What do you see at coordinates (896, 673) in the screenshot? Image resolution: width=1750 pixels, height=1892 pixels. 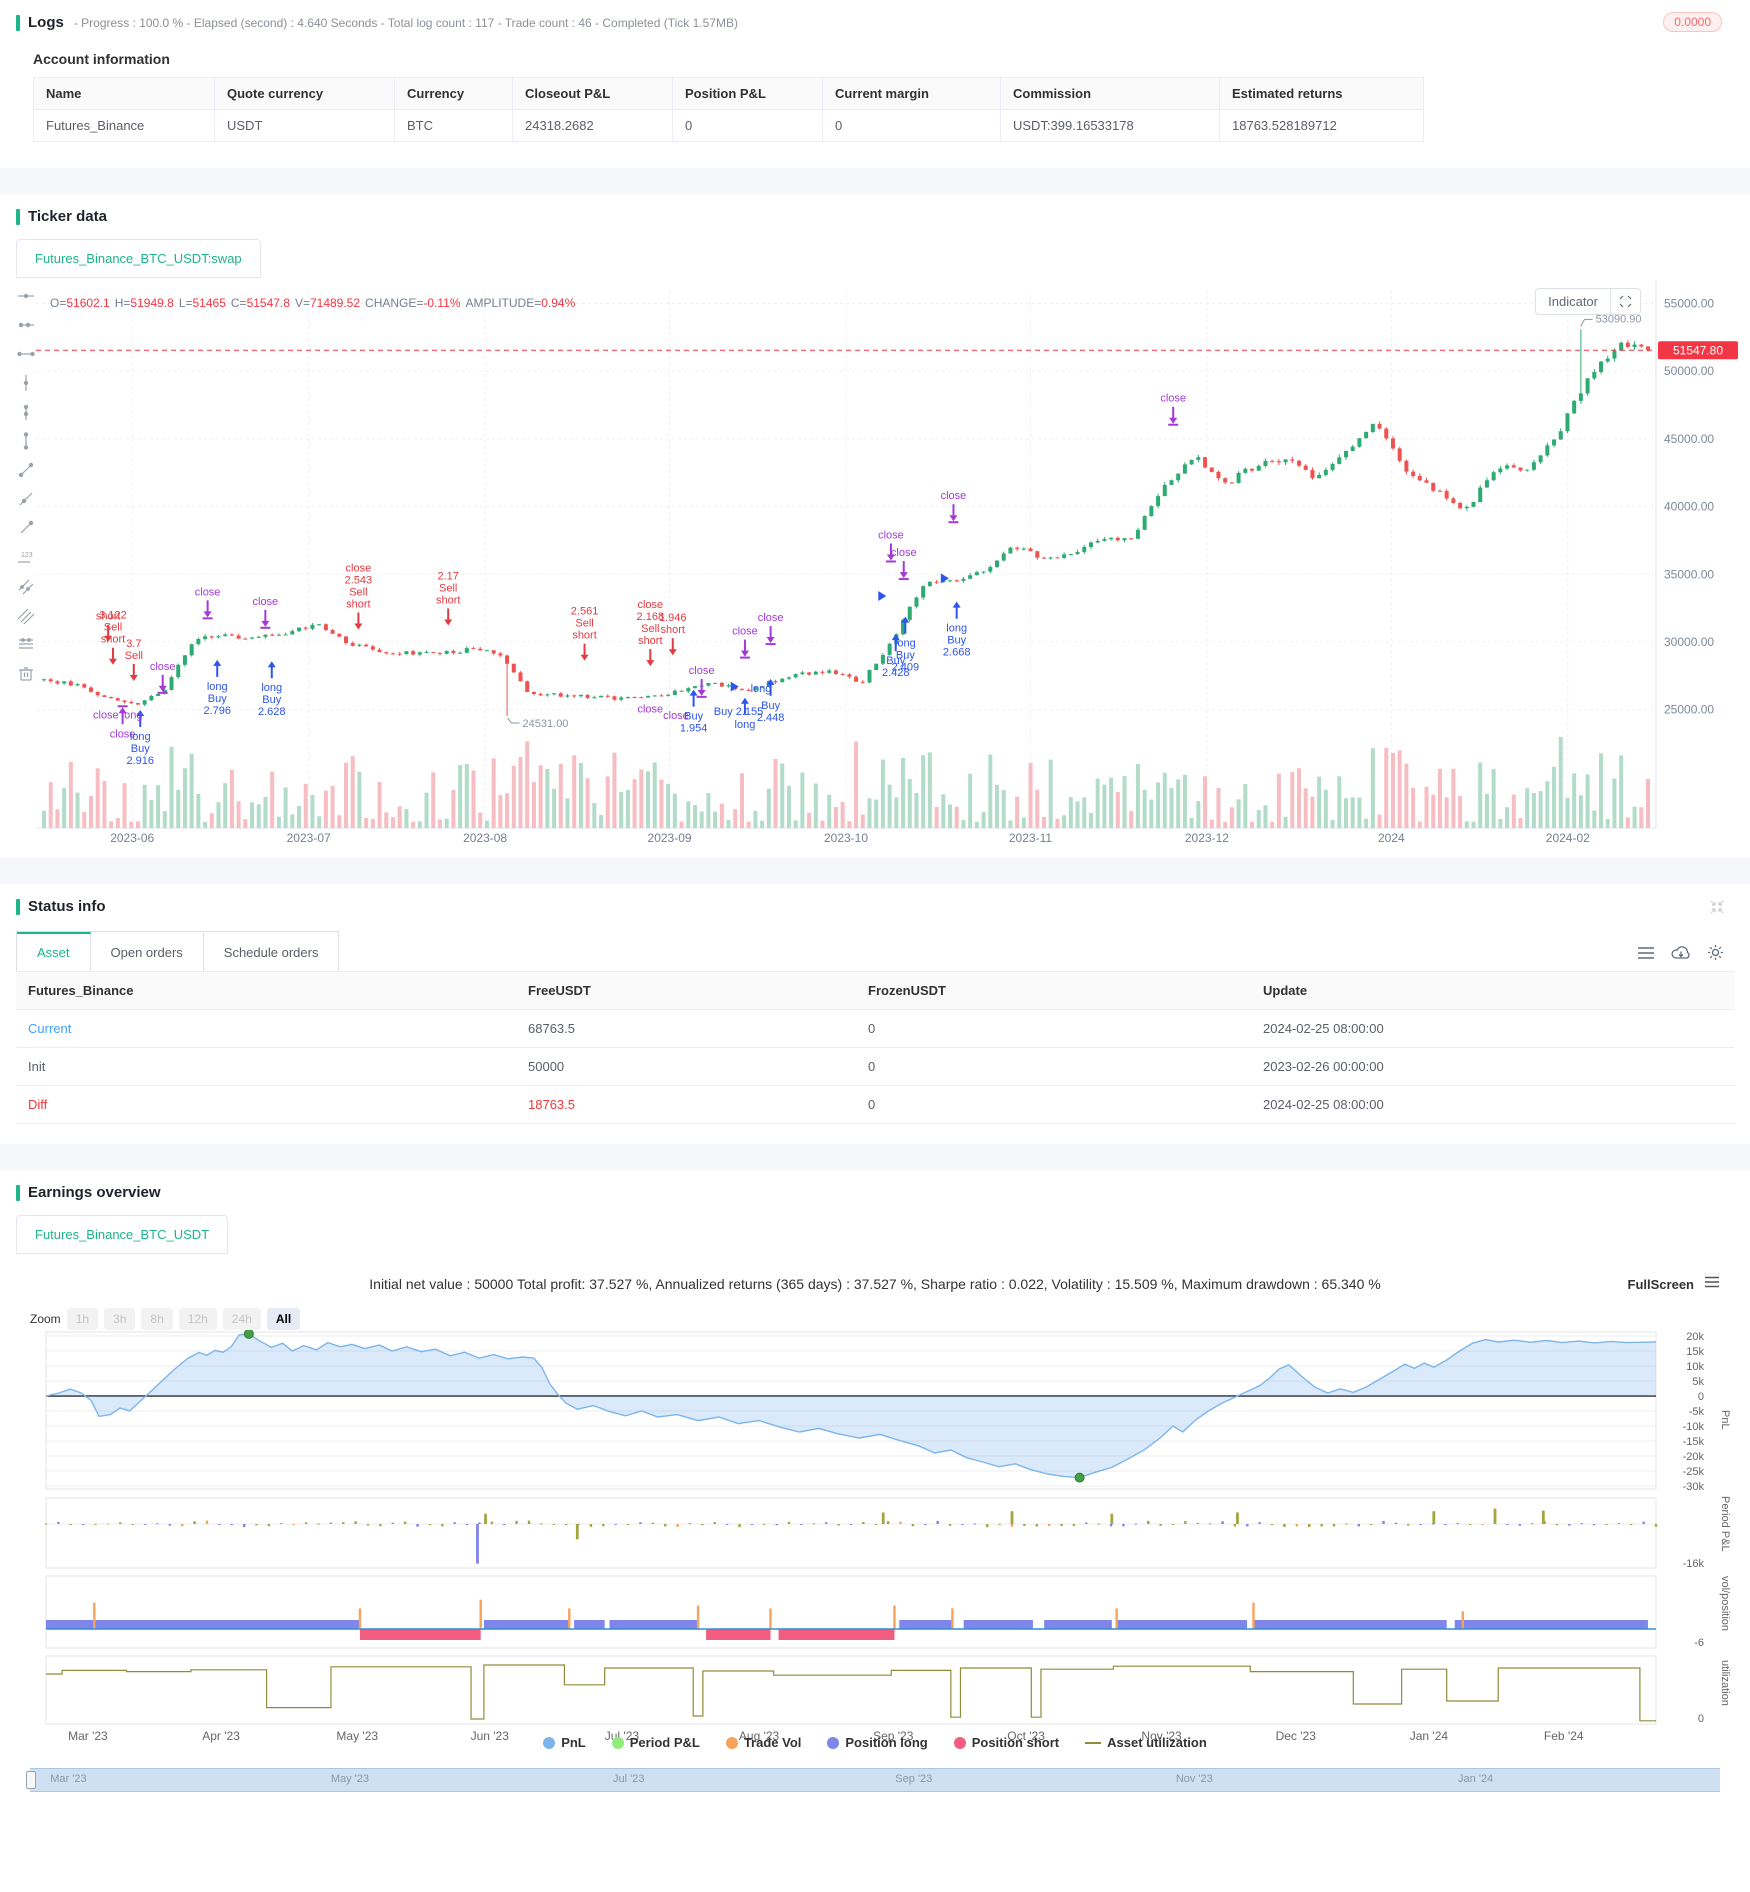 I see `svg-text: 2.428` at bounding box center [896, 673].